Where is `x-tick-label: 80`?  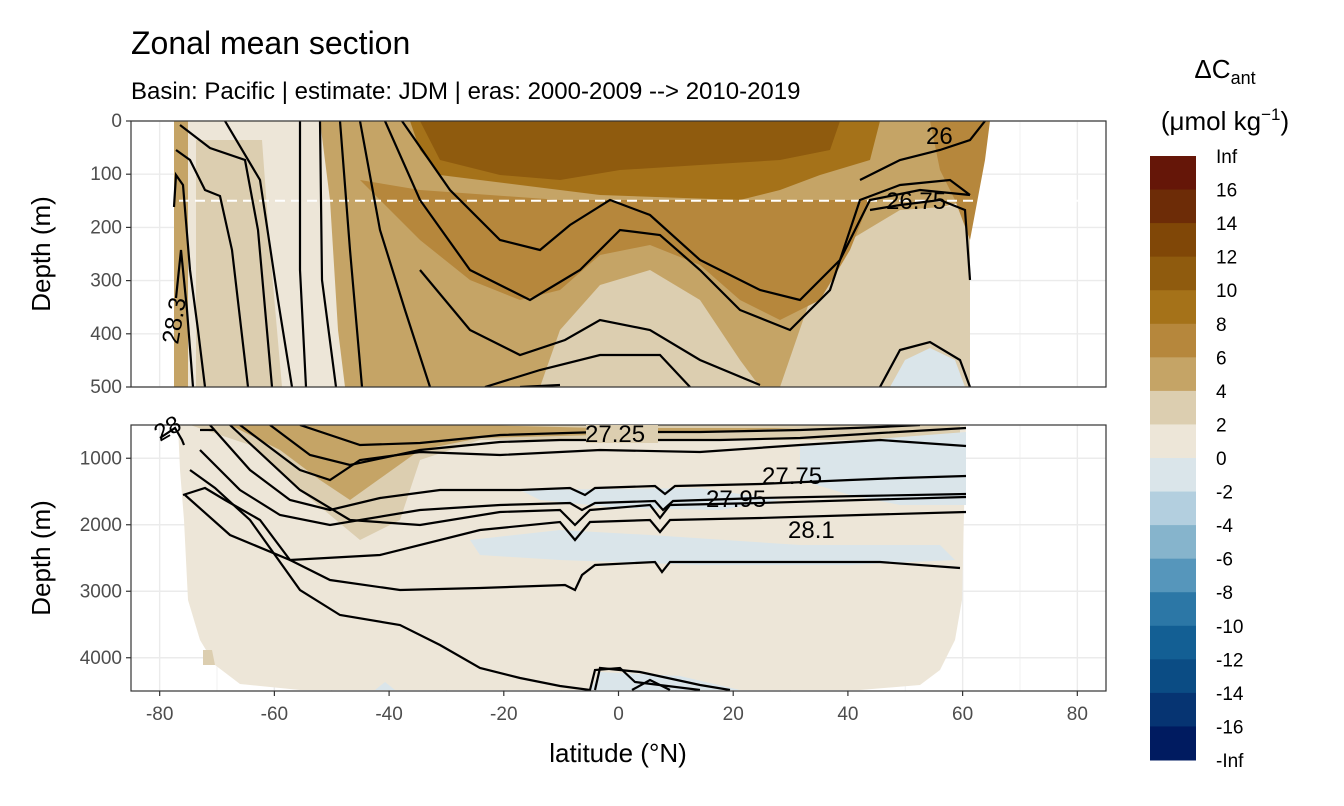
x-tick-label: 80 is located at coordinates (1077, 714).